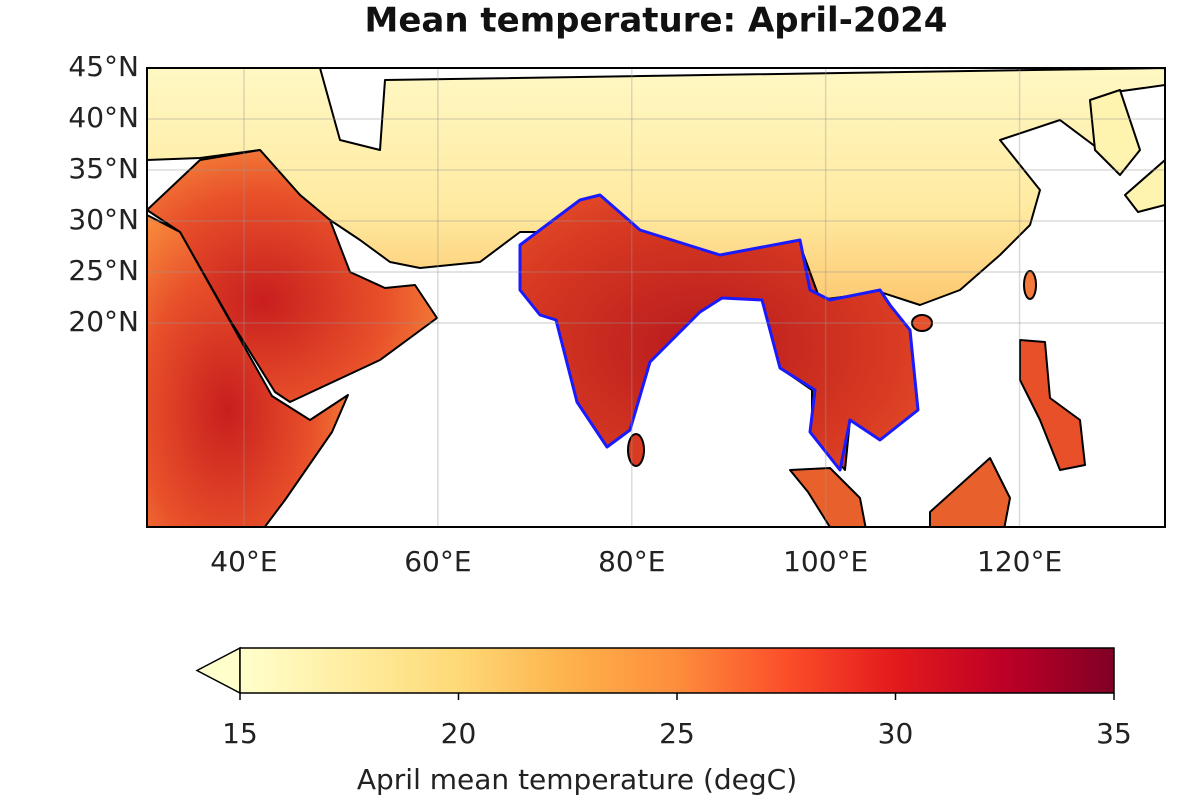 This screenshot has height=800, width=1200. What do you see at coordinates (103, 117) in the screenshot?
I see `y-tick-label: 40°N` at bounding box center [103, 117].